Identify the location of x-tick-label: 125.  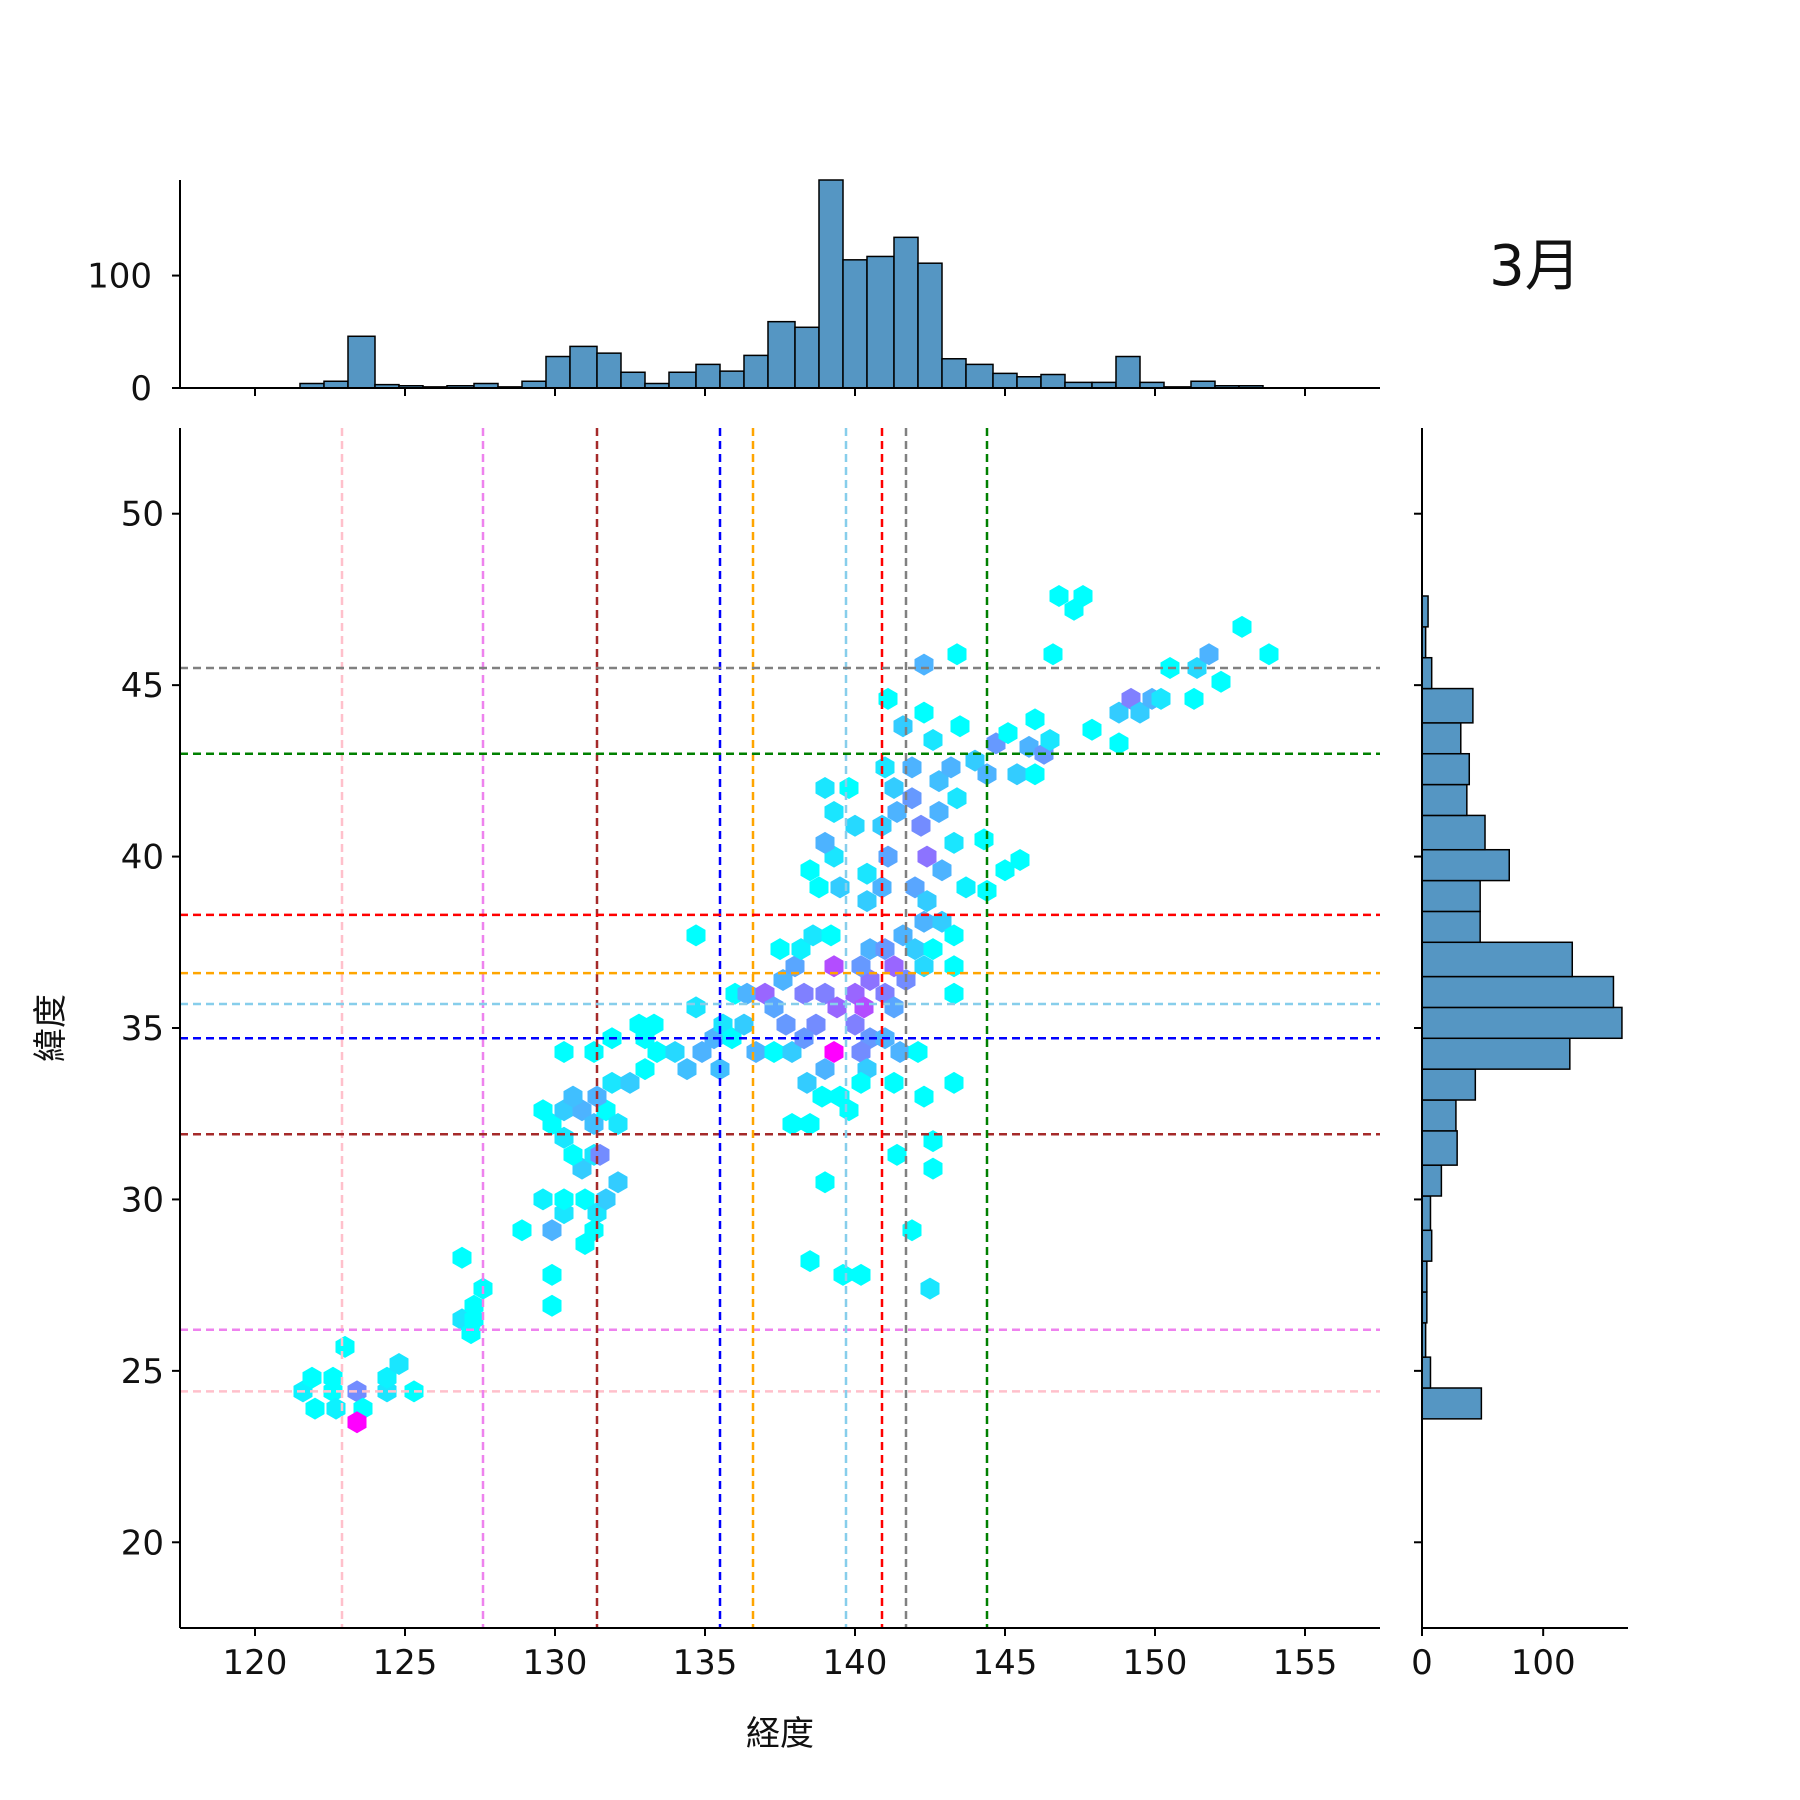
(405, 1663).